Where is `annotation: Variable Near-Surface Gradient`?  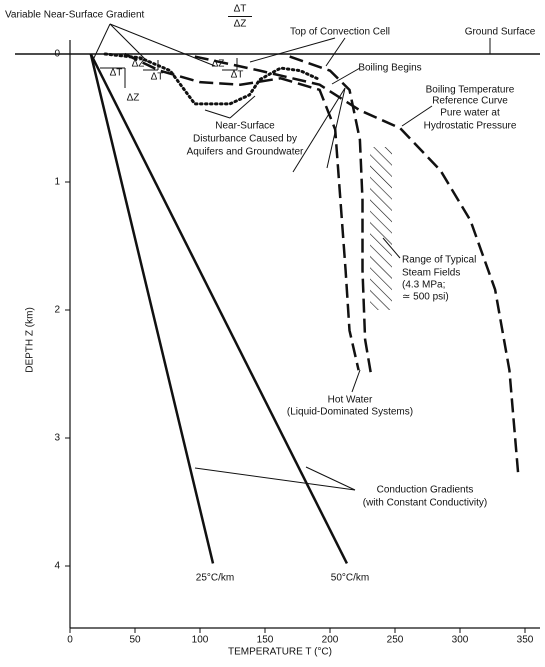
annotation: Variable Near-Surface Gradient is located at coordinates (75, 15).